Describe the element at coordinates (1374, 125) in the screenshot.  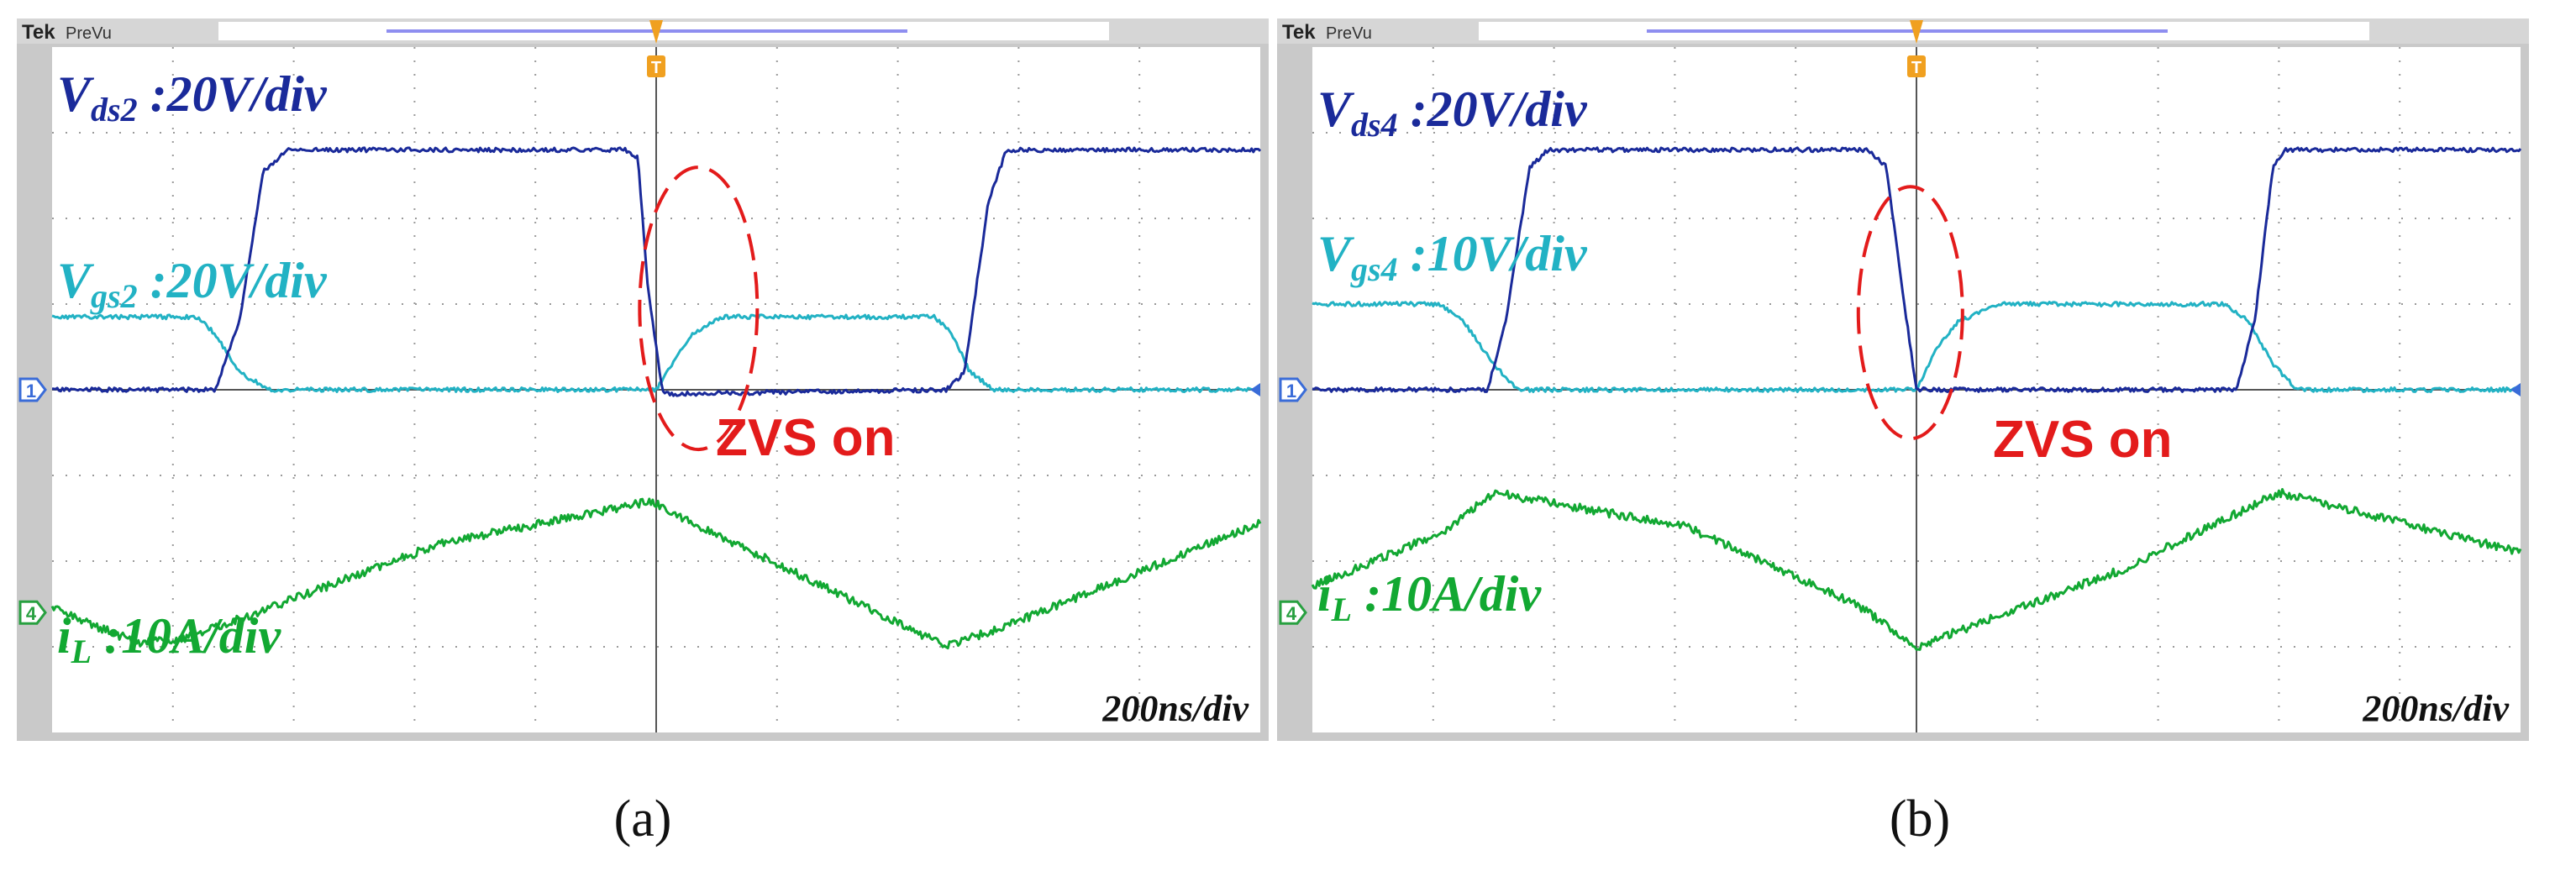
I see `label-vds-sub: ds4` at that location.